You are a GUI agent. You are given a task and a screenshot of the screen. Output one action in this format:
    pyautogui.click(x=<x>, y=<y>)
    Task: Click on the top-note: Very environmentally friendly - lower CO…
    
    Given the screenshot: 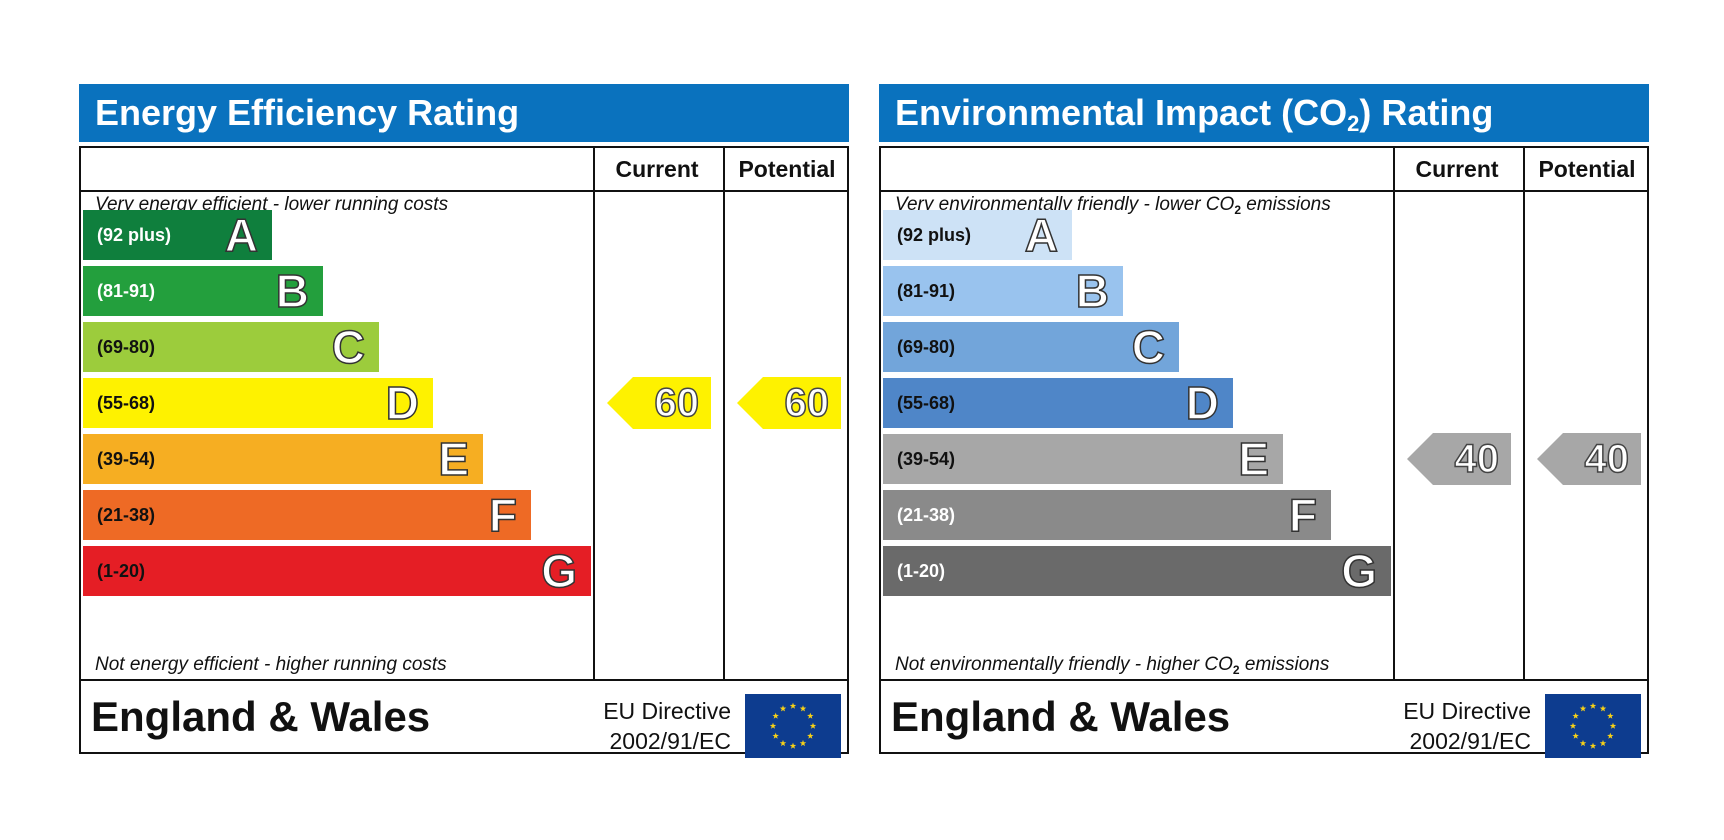 What is the action you would take?
    pyautogui.click(x=1113, y=205)
    